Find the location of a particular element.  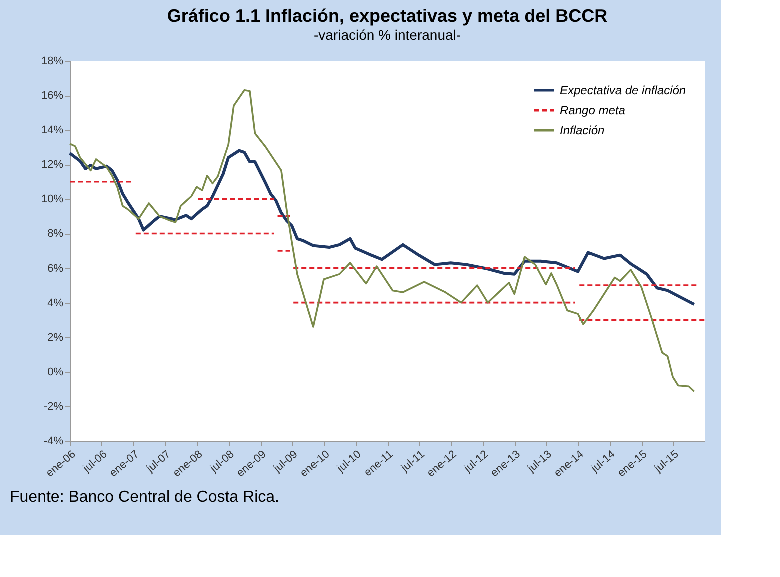

y-tick-label: 4% is located at coordinates (56, 303).